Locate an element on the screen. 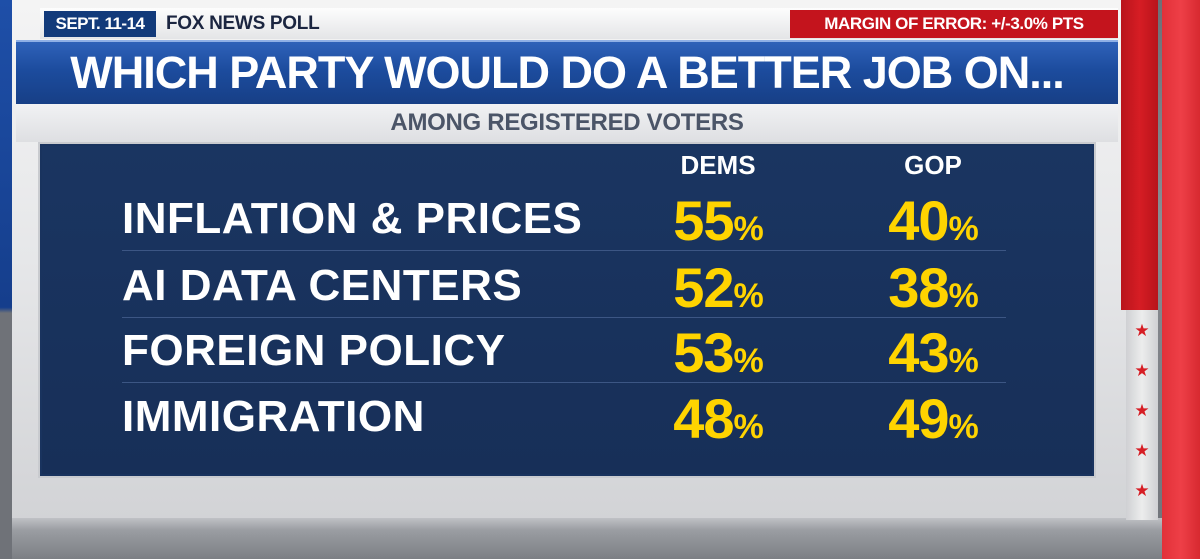  value-dems: 48% is located at coordinates (718, 418).